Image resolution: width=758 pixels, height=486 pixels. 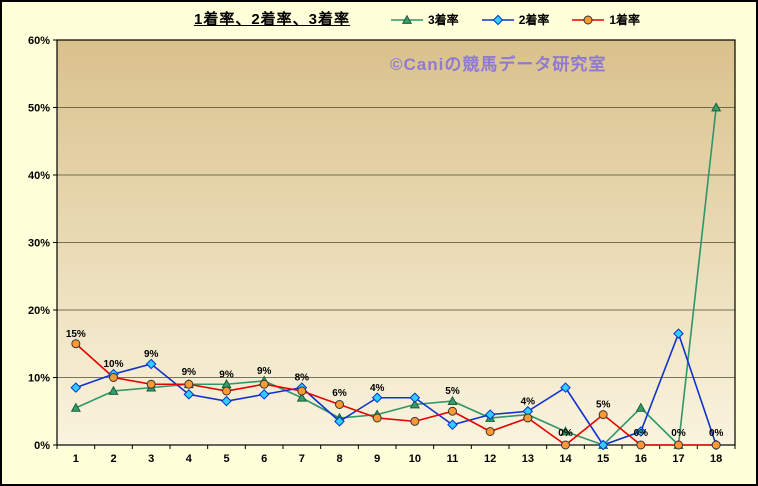 I want to click on svg-text: 12, so click(x=490, y=459).